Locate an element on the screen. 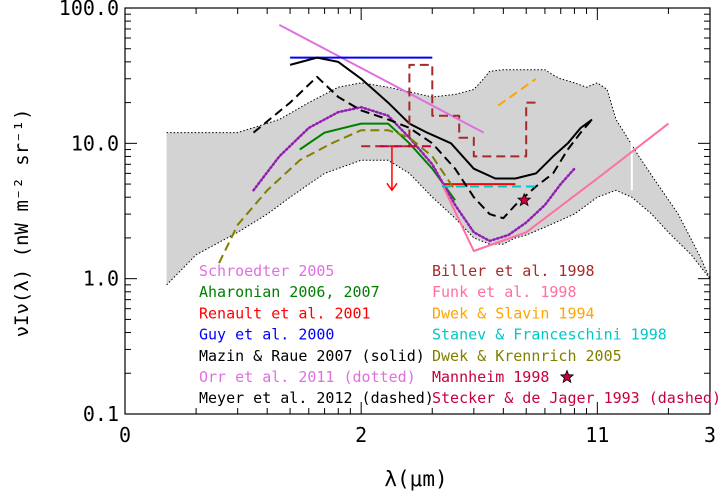 The image size is (719, 494). legend-entry-funk-et-al-1998: Funk et al. 1998 is located at coordinates (504, 292).